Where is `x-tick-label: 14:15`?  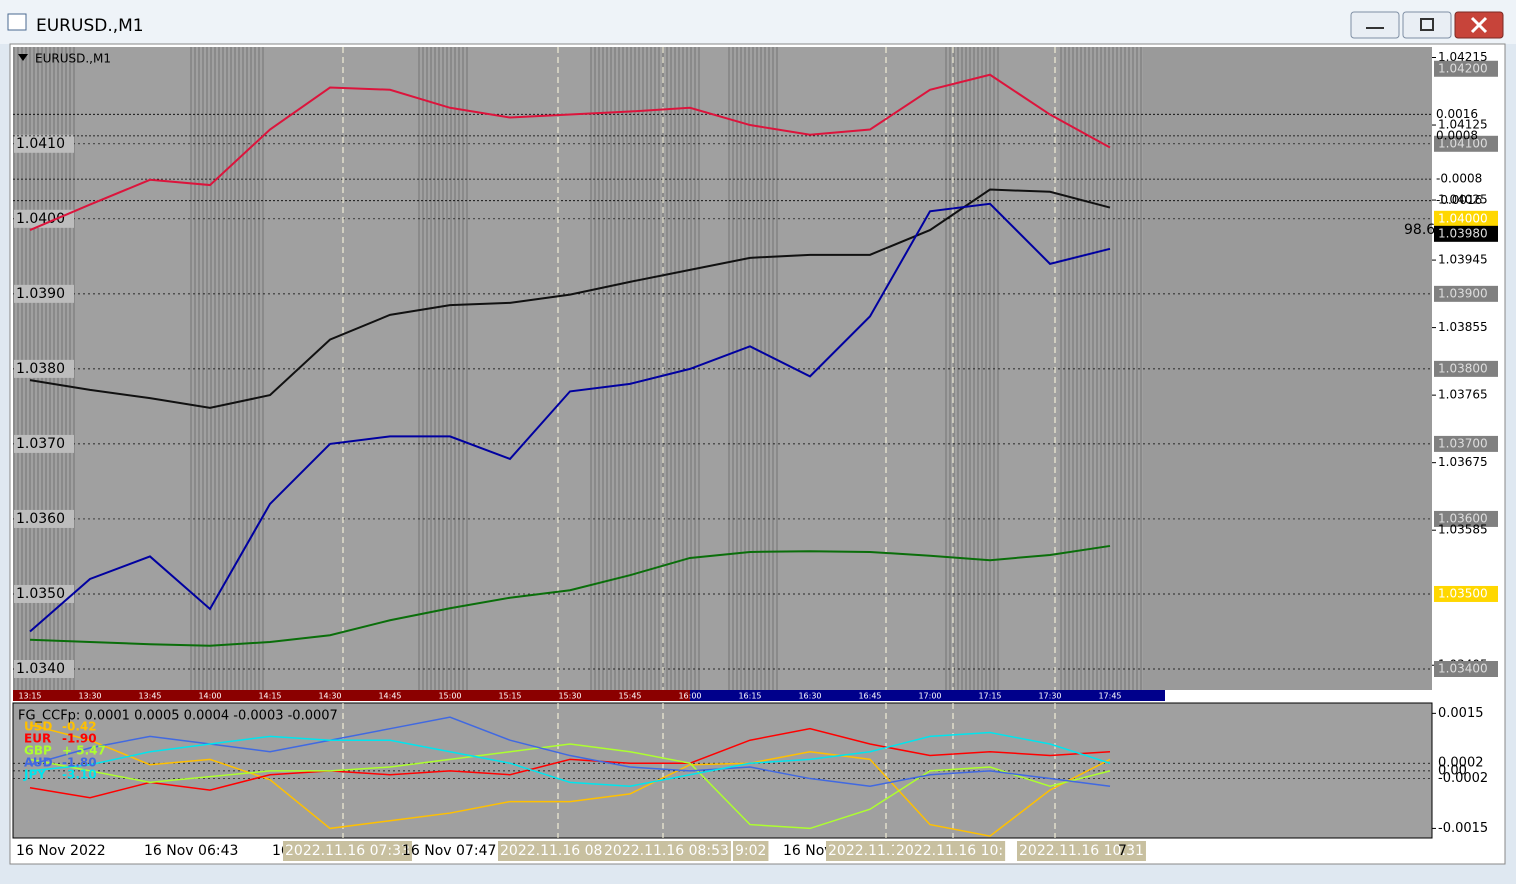 x-tick-label: 14:15 is located at coordinates (269, 696).